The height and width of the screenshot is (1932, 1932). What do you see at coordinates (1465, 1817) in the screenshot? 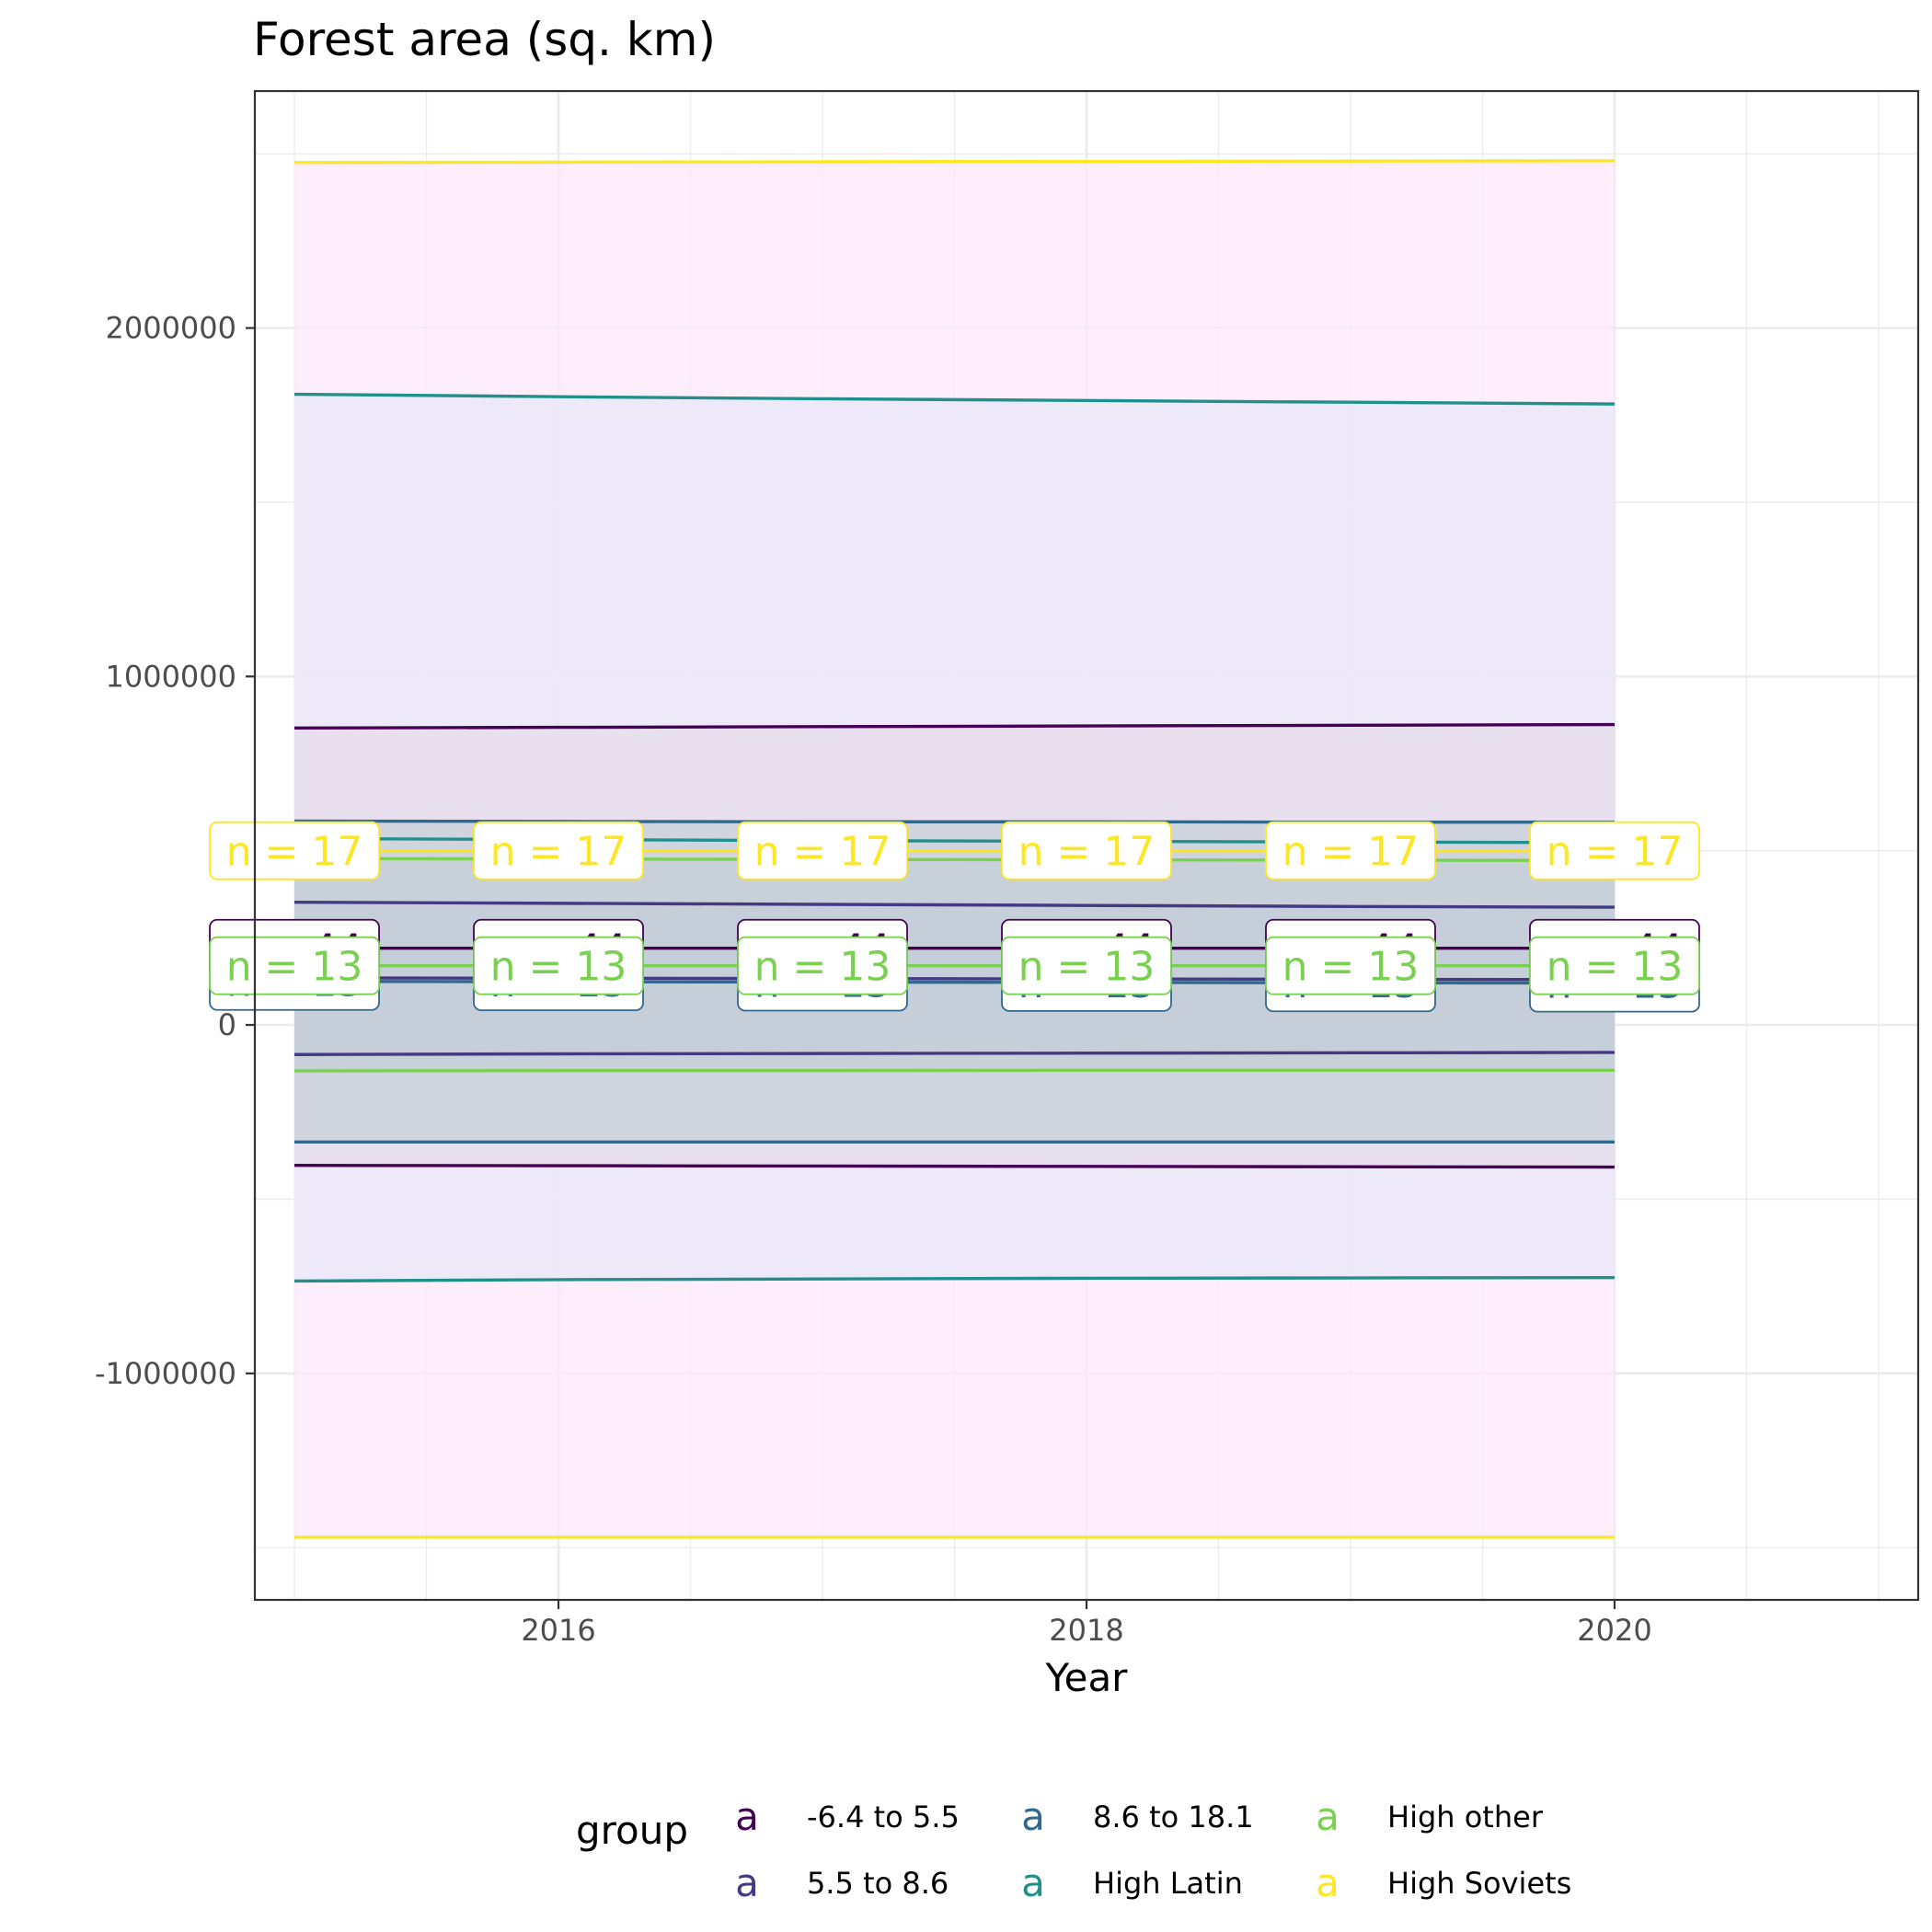
I see `legend-label: High other` at bounding box center [1465, 1817].